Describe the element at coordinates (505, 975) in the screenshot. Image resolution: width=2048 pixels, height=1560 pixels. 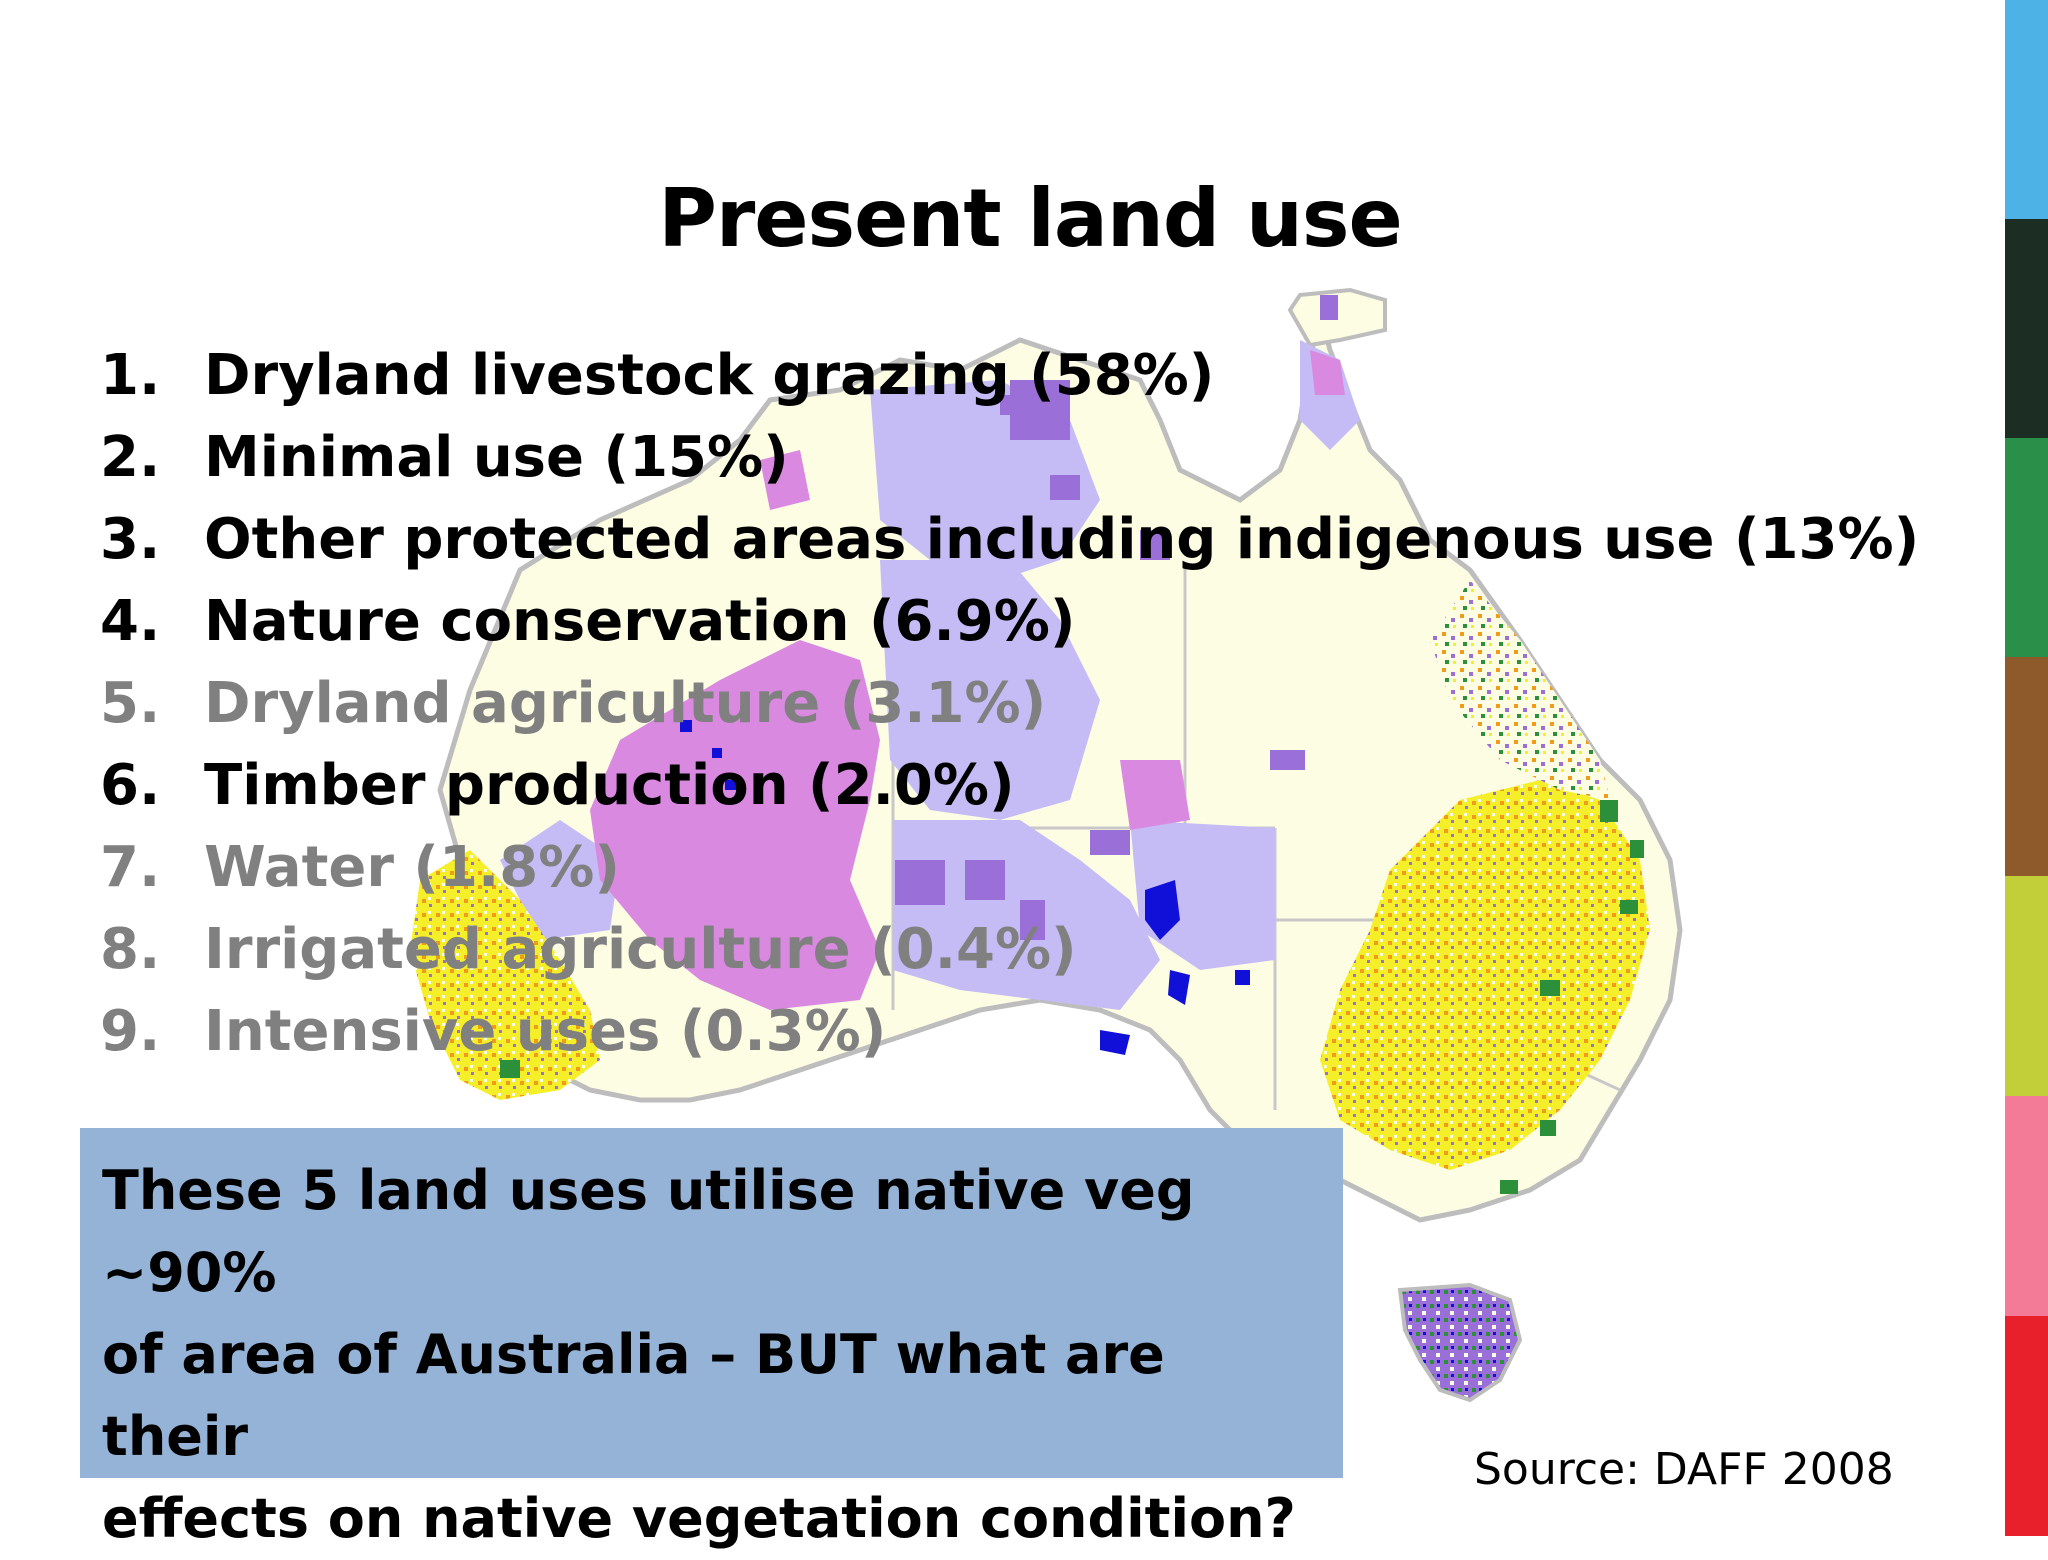
I see `southwest-agriculture` at that location.